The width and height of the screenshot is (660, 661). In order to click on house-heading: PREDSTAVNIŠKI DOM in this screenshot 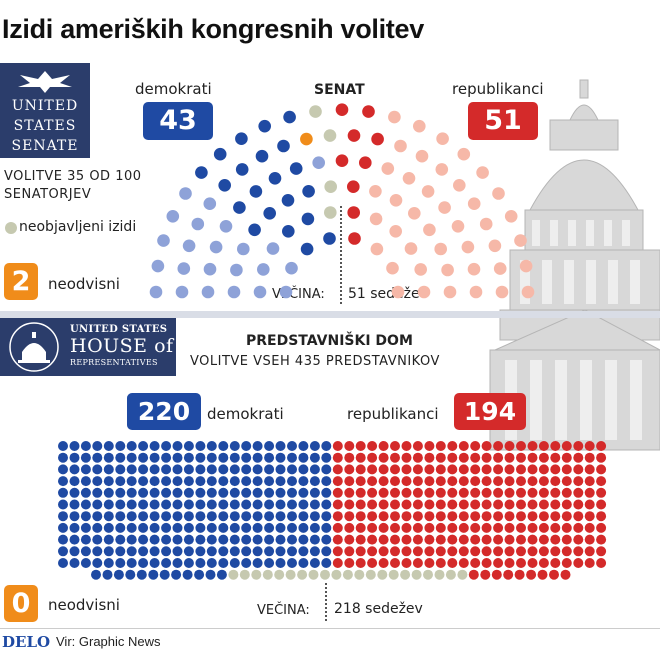, I will do `click(329, 341)`.